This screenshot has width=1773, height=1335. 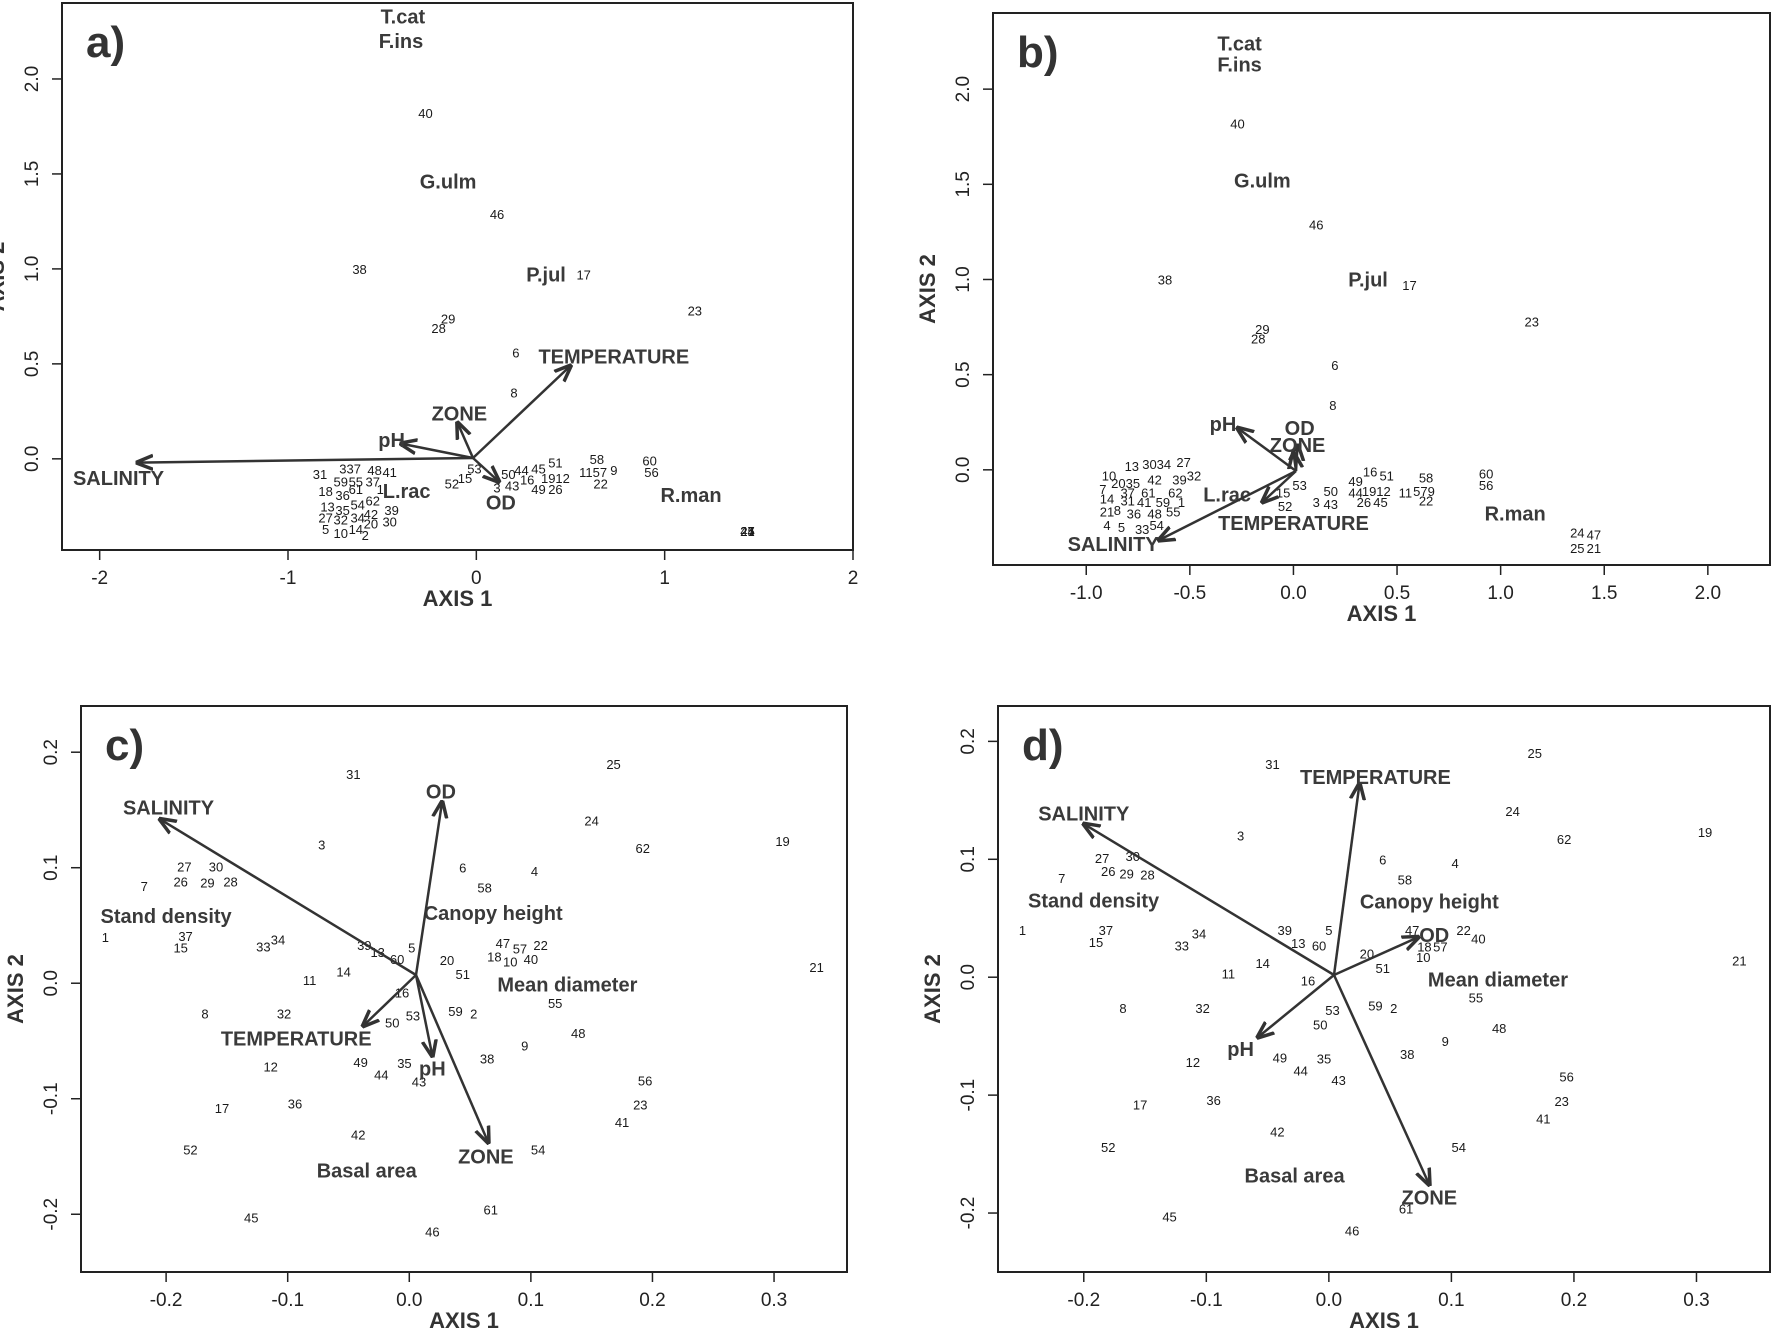 I want to click on site-point: 27, so click(x=1102, y=858).